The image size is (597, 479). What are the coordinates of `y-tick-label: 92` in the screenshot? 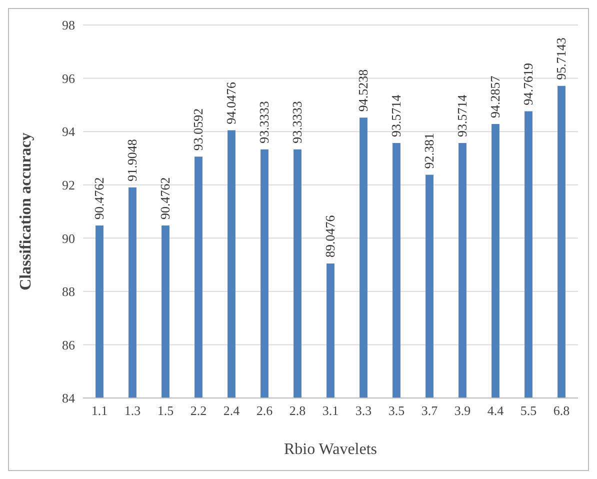 It's located at (68, 184).